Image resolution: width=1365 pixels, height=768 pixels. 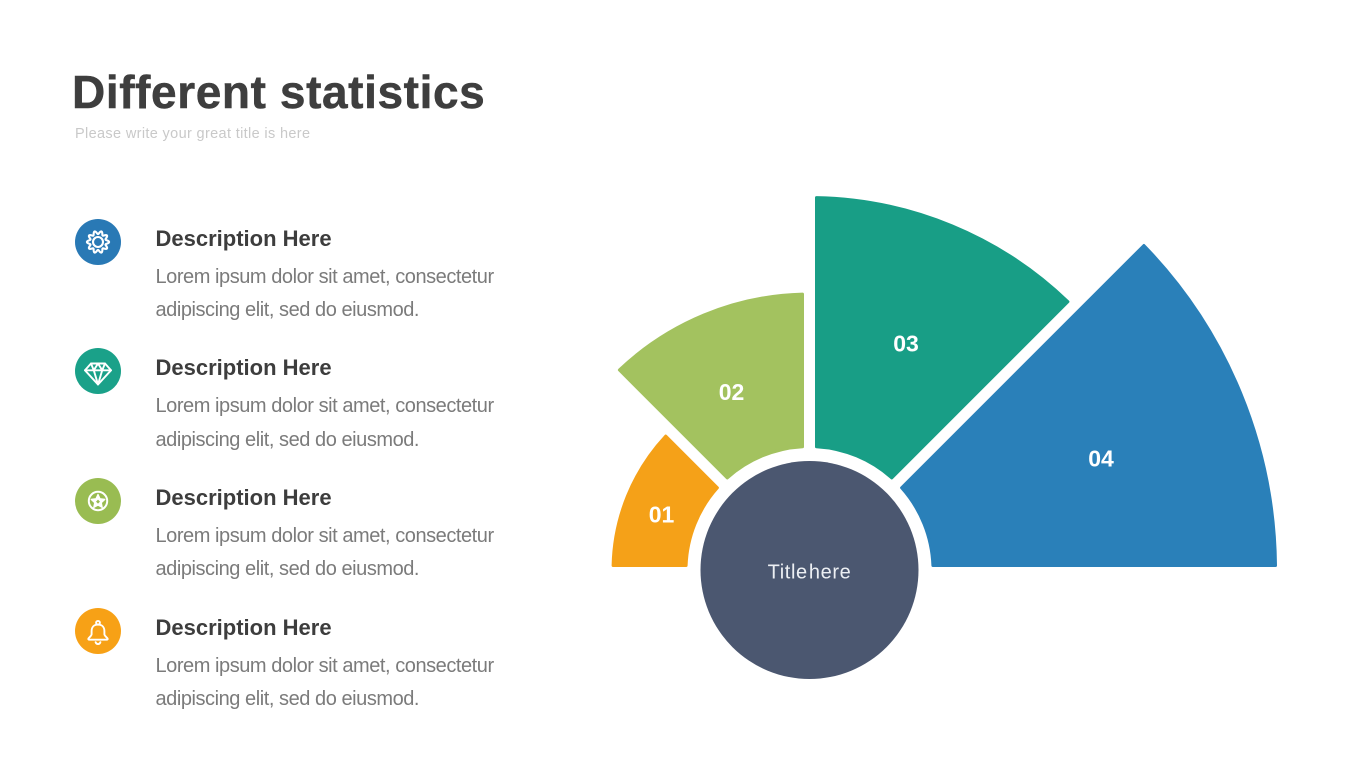 What do you see at coordinates (662, 515) in the screenshot?
I see `svg-text: 01` at bounding box center [662, 515].